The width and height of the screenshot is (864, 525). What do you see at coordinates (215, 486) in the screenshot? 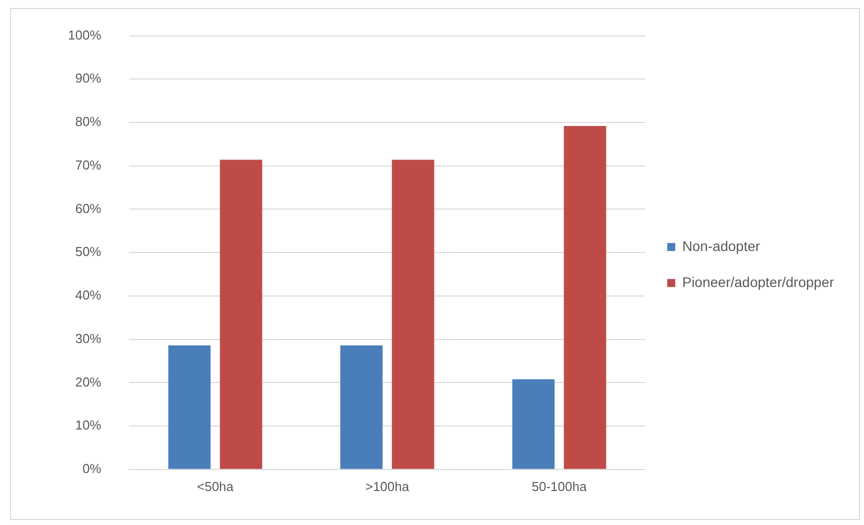
I see `x-tick-label: <50ha` at bounding box center [215, 486].